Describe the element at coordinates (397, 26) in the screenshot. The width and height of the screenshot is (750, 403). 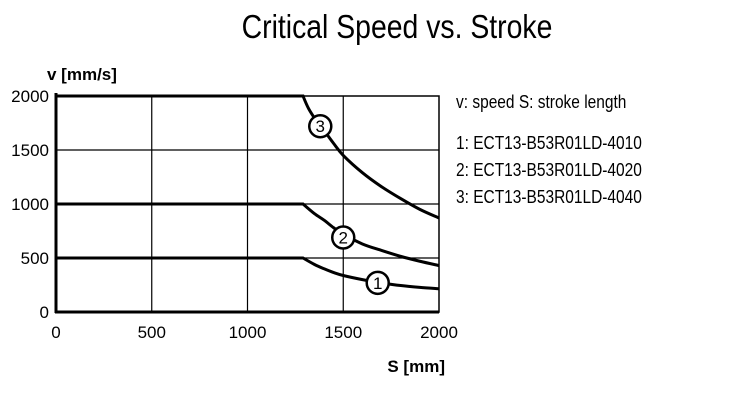
I see `chart-title: Critical Speed vs. Stroke` at that location.